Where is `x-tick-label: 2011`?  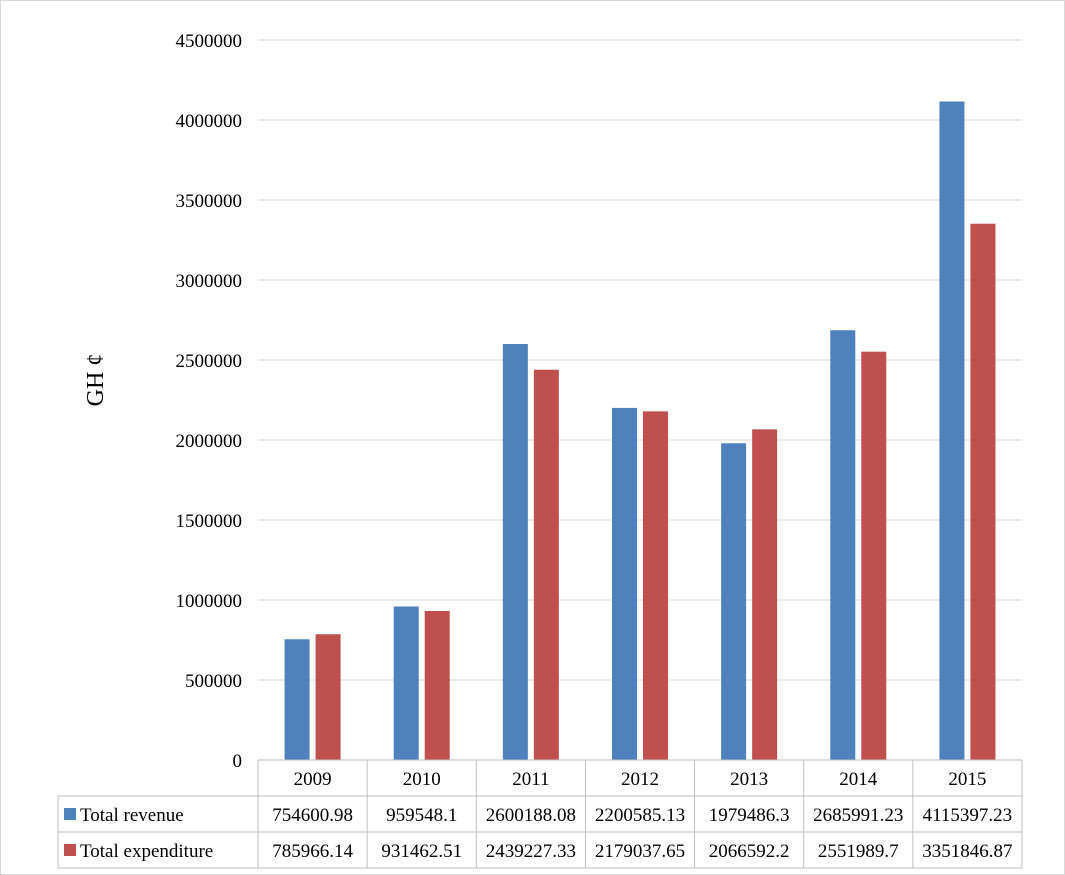
x-tick-label: 2011 is located at coordinates (530, 779).